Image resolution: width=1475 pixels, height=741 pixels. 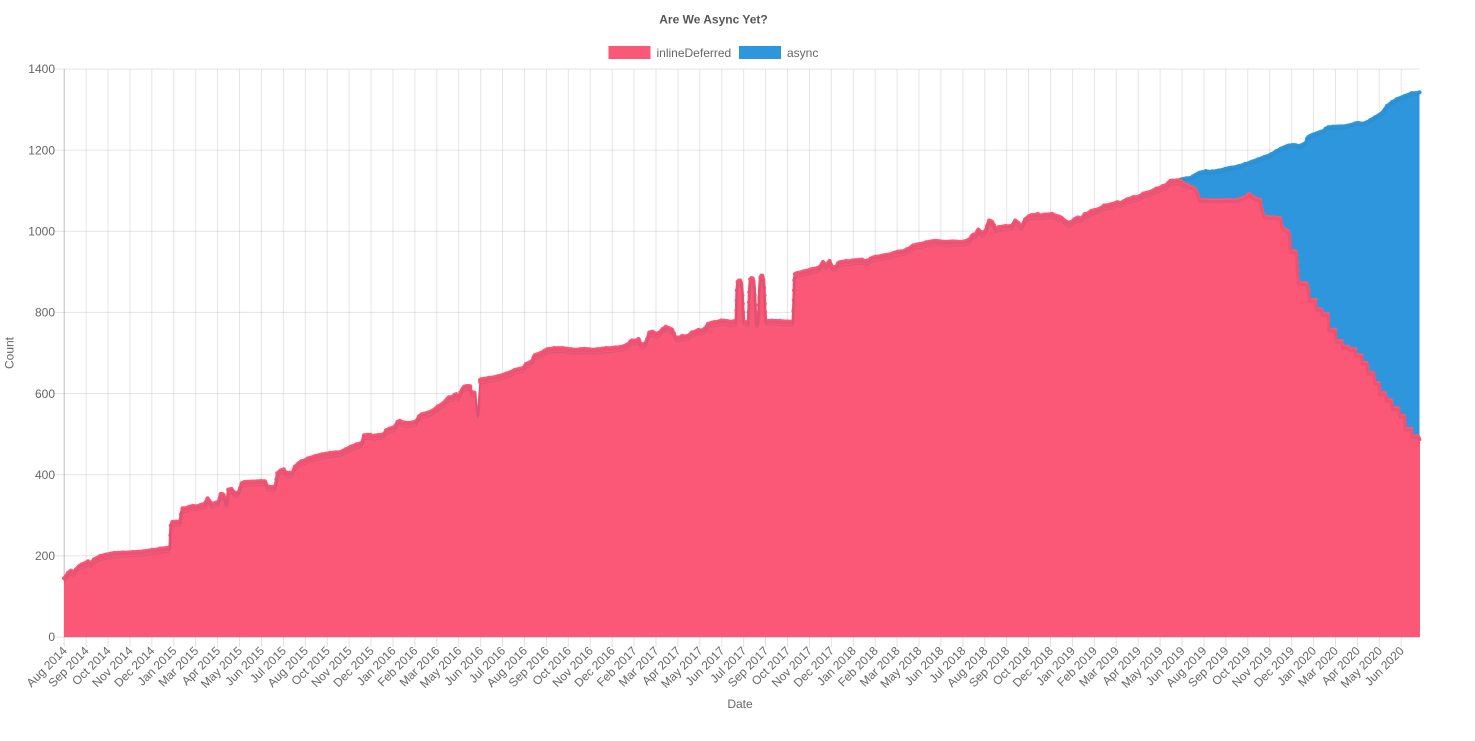 What do you see at coordinates (45, 313) in the screenshot?
I see `svg-text: 800` at bounding box center [45, 313].